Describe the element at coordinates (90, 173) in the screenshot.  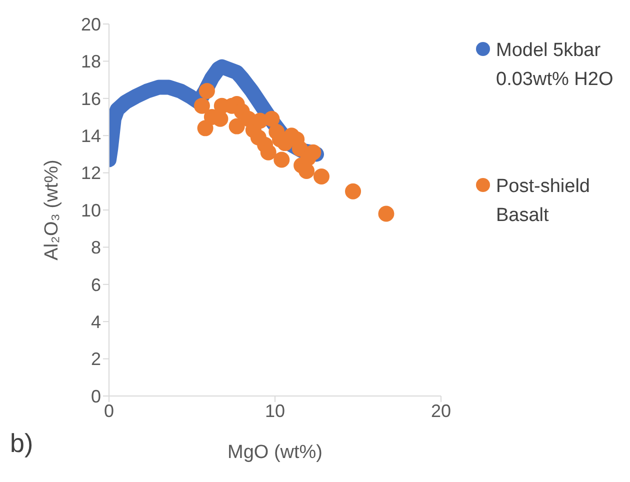
I see `y-tick-label: 12` at that location.